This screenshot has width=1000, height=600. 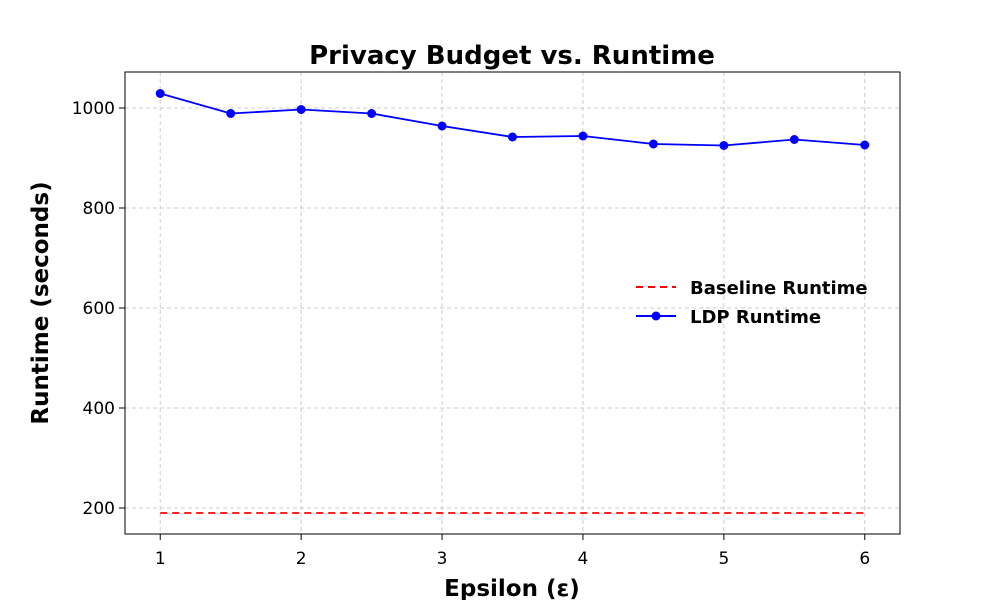 I want to click on legend-marker-ldp, so click(x=656, y=316).